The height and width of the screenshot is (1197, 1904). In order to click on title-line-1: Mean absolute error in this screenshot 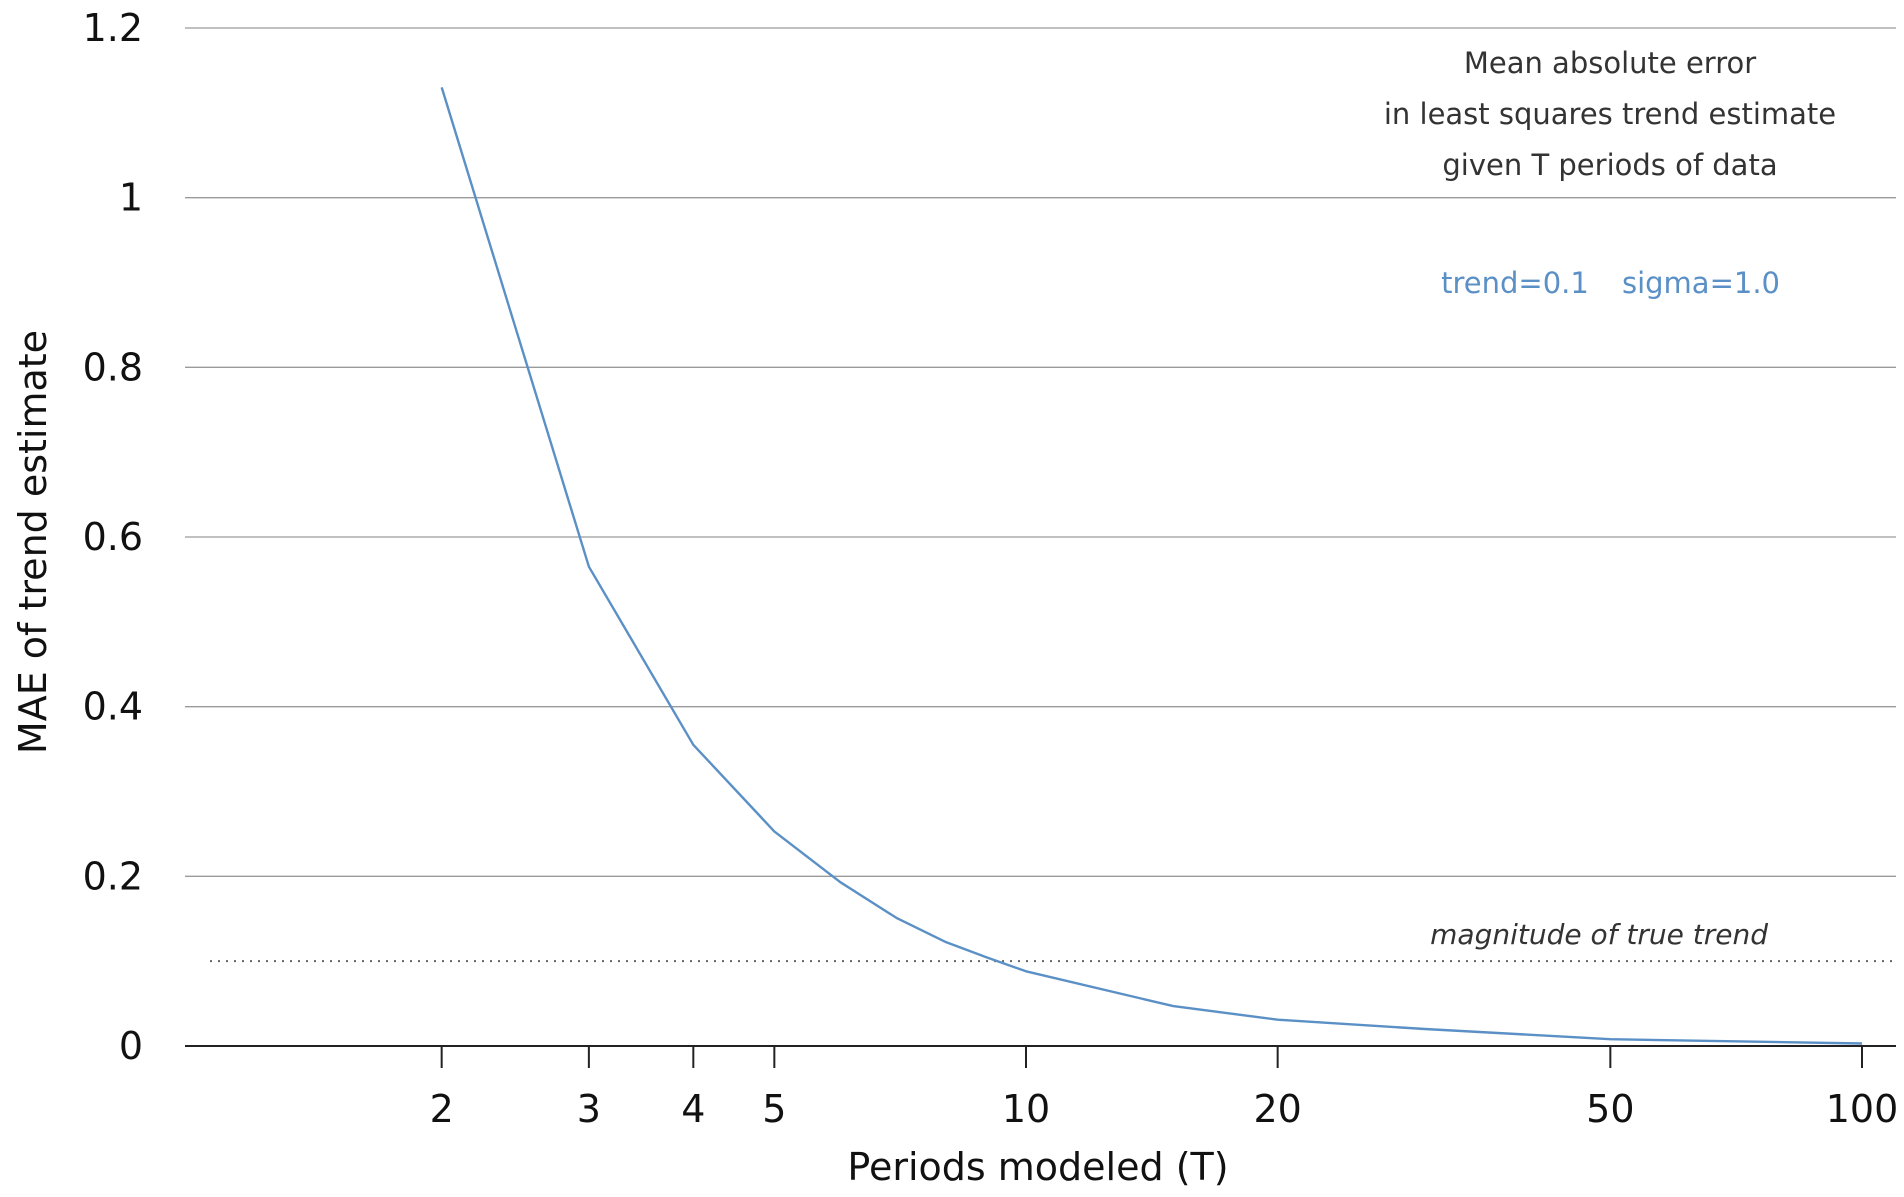, I will do `click(1610, 63)`.